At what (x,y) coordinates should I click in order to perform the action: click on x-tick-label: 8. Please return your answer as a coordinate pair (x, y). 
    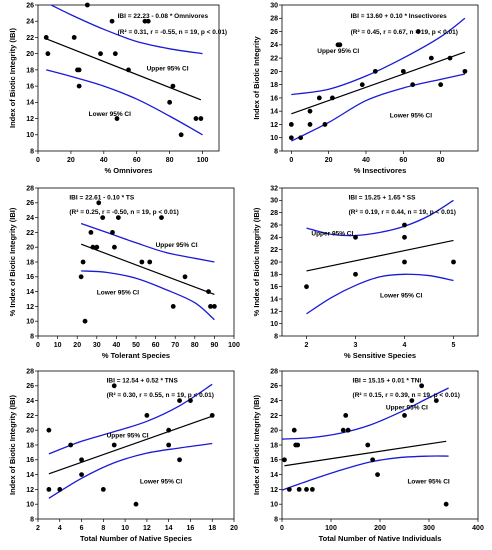
    Looking at the image, I should click on (103, 528).